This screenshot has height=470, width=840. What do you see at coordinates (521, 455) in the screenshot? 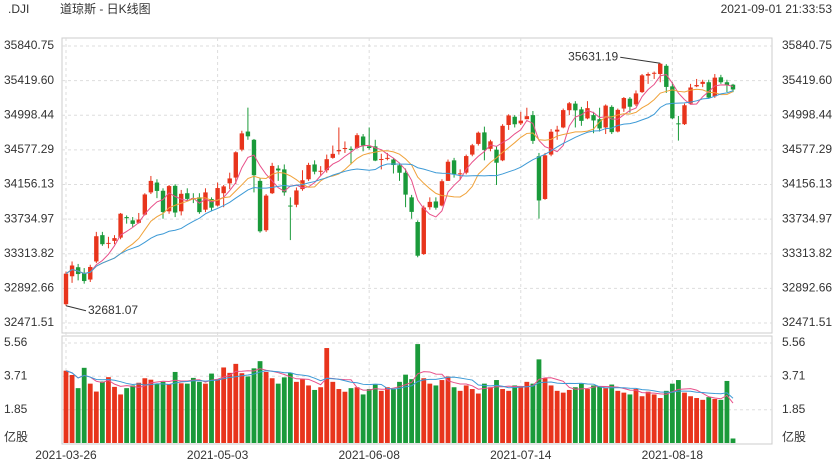
I see `x-tick-label: 2021-07-14` at bounding box center [521, 455].